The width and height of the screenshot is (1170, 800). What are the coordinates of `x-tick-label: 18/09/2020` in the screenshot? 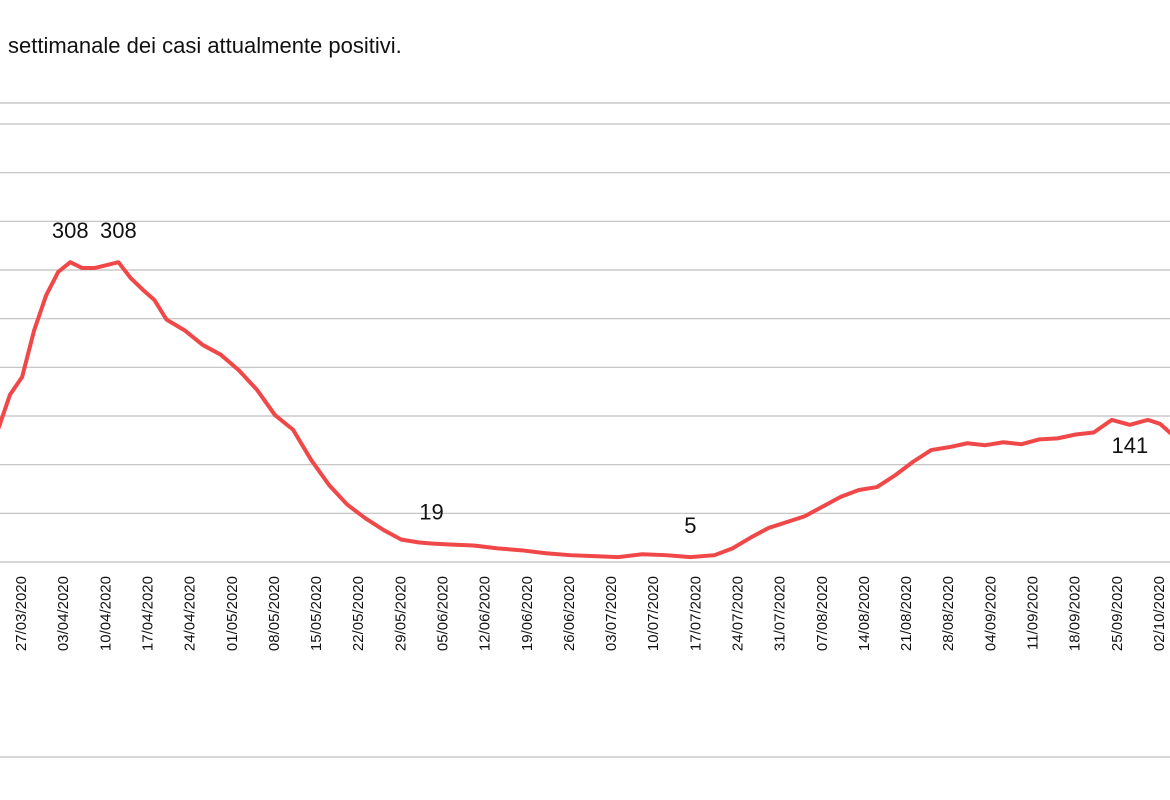 It's located at (1075, 613).